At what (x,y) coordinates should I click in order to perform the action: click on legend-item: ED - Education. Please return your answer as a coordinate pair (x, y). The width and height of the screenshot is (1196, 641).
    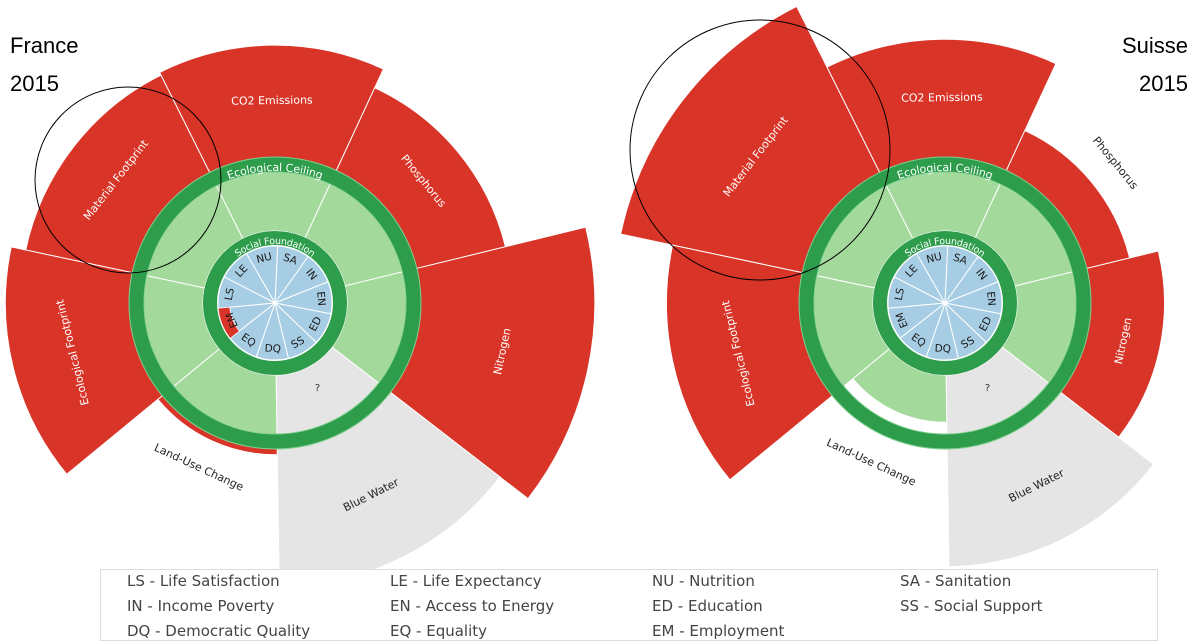
    Looking at the image, I should click on (707, 606).